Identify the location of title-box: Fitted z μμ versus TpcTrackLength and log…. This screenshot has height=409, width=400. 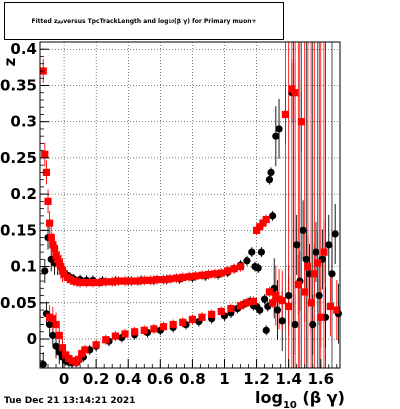
(144, 21).